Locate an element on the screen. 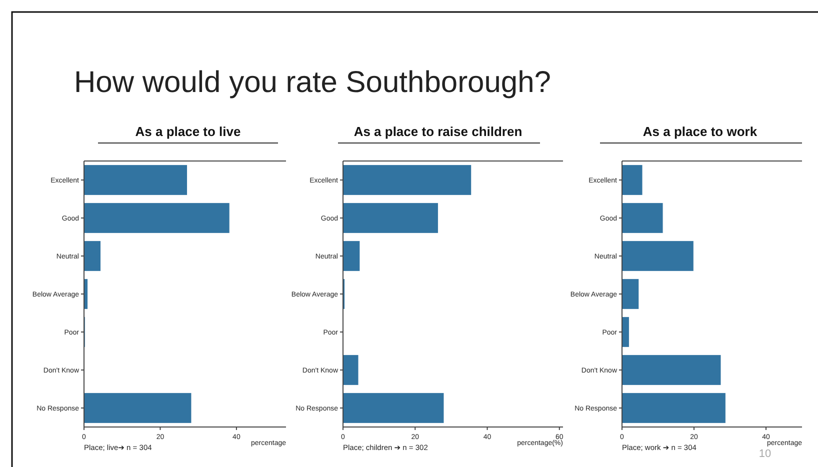  chart-title: As a place to live is located at coordinates (188, 131).